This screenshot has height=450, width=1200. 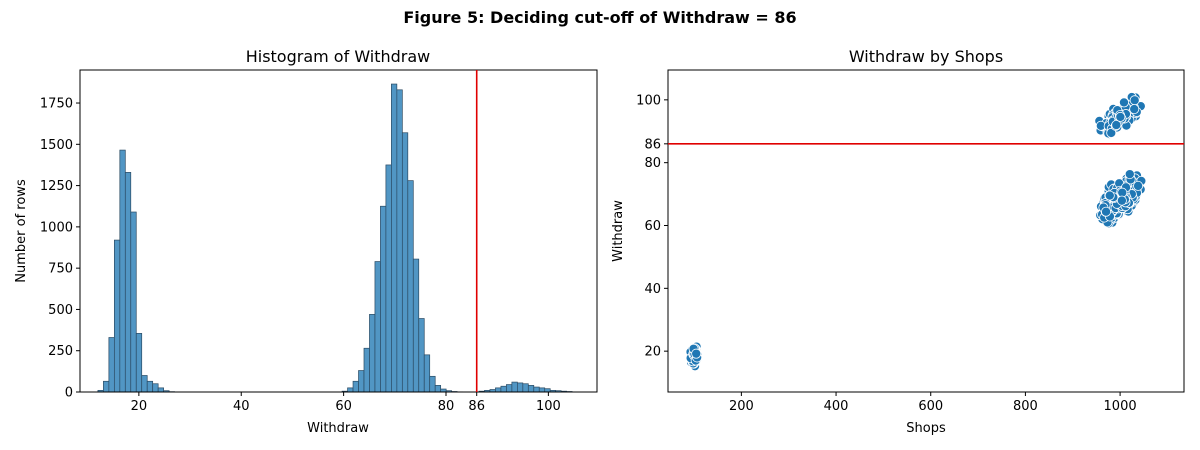 I want to click on histogram-y-ticks: 0 250 500 750 1000 1250 1500 1750, so click(x=60, y=249).